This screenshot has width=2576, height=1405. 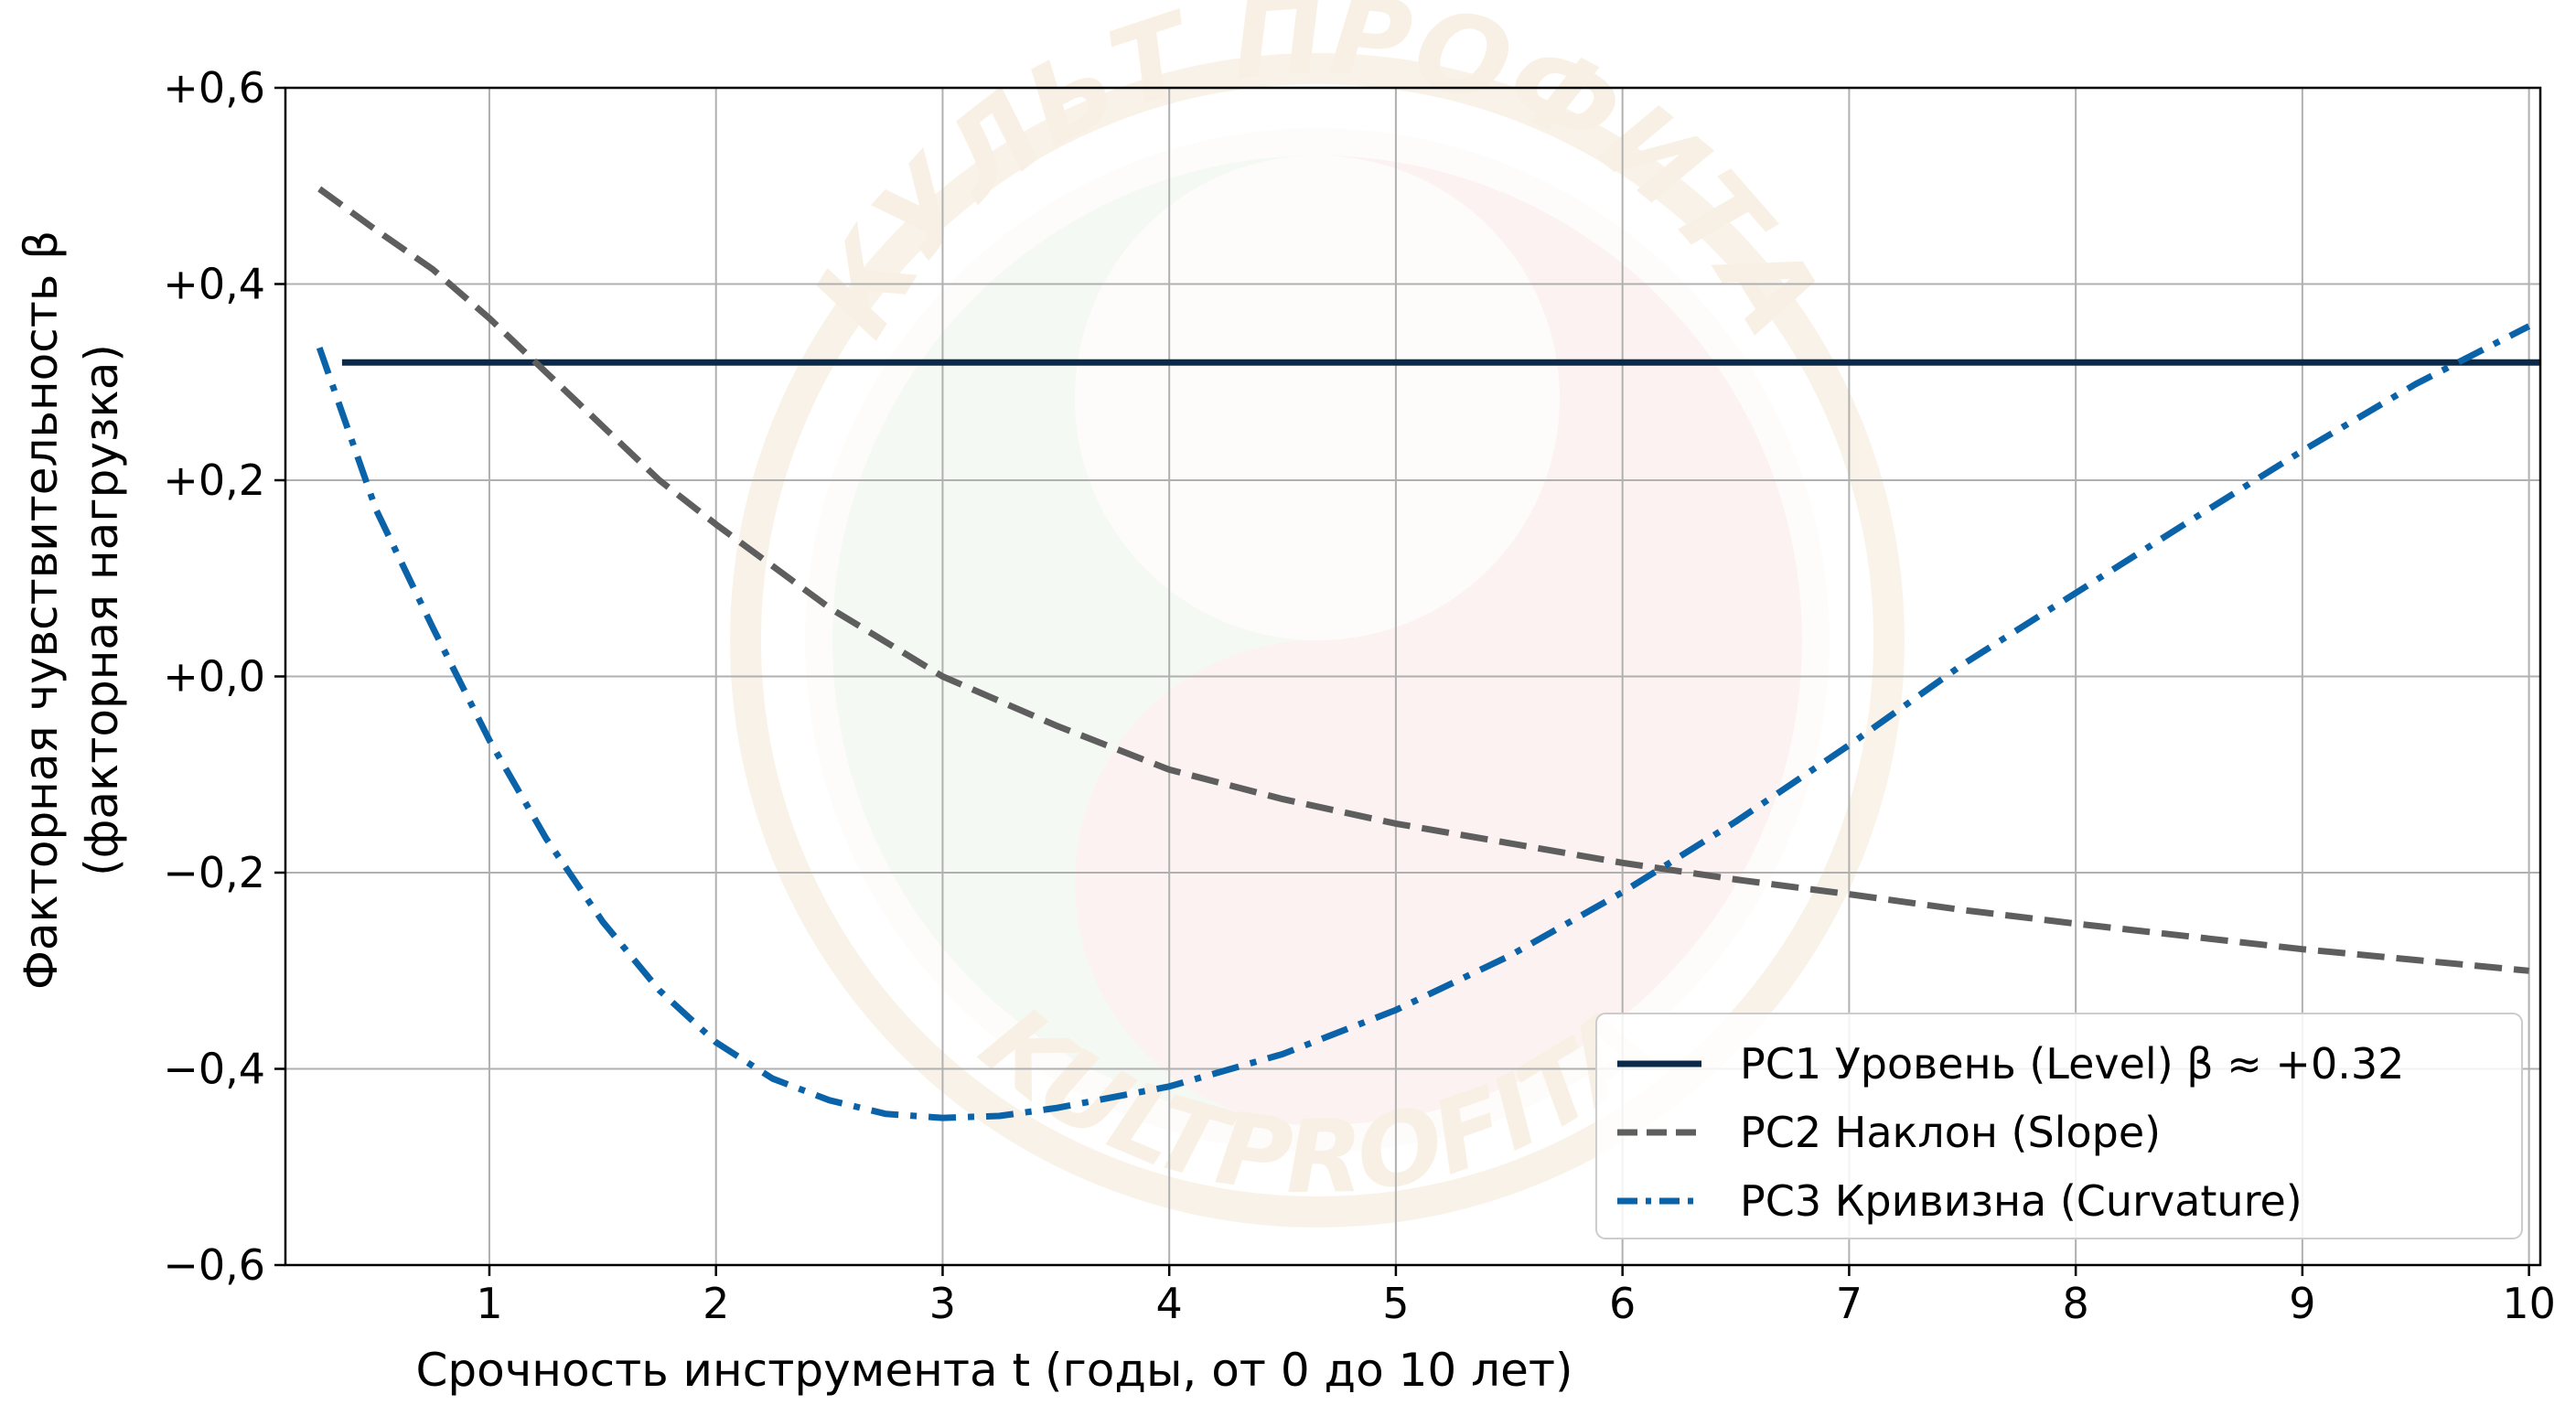 What do you see at coordinates (214, 88) in the screenshot?
I see `y-tick-label: +0,6` at bounding box center [214, 88].